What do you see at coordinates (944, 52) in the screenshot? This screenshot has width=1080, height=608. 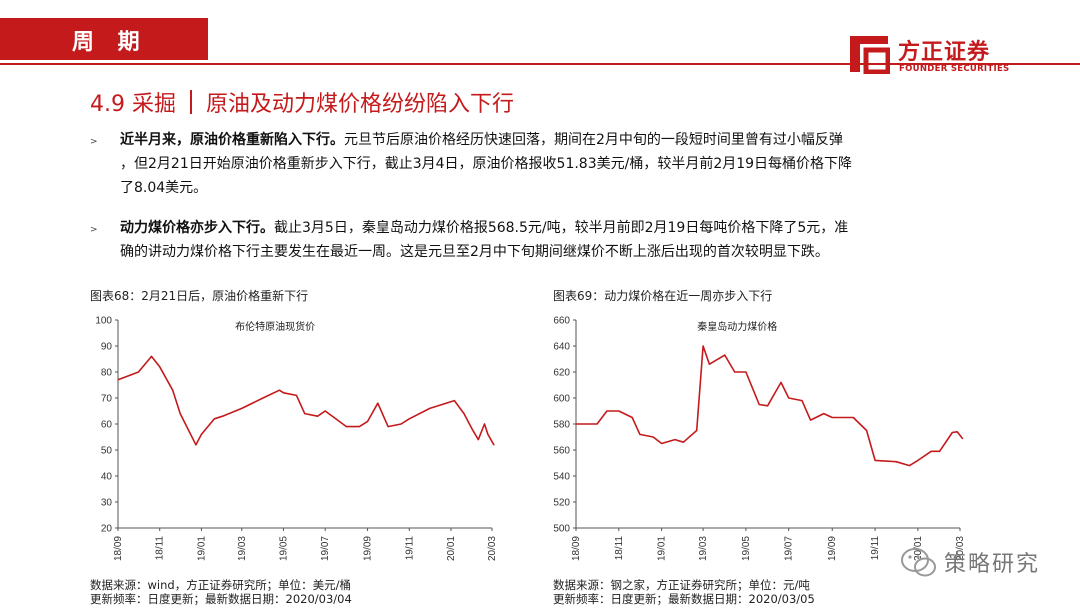 I see `logo-chinese-name: 方正证券` at bounding box center [944, 52].